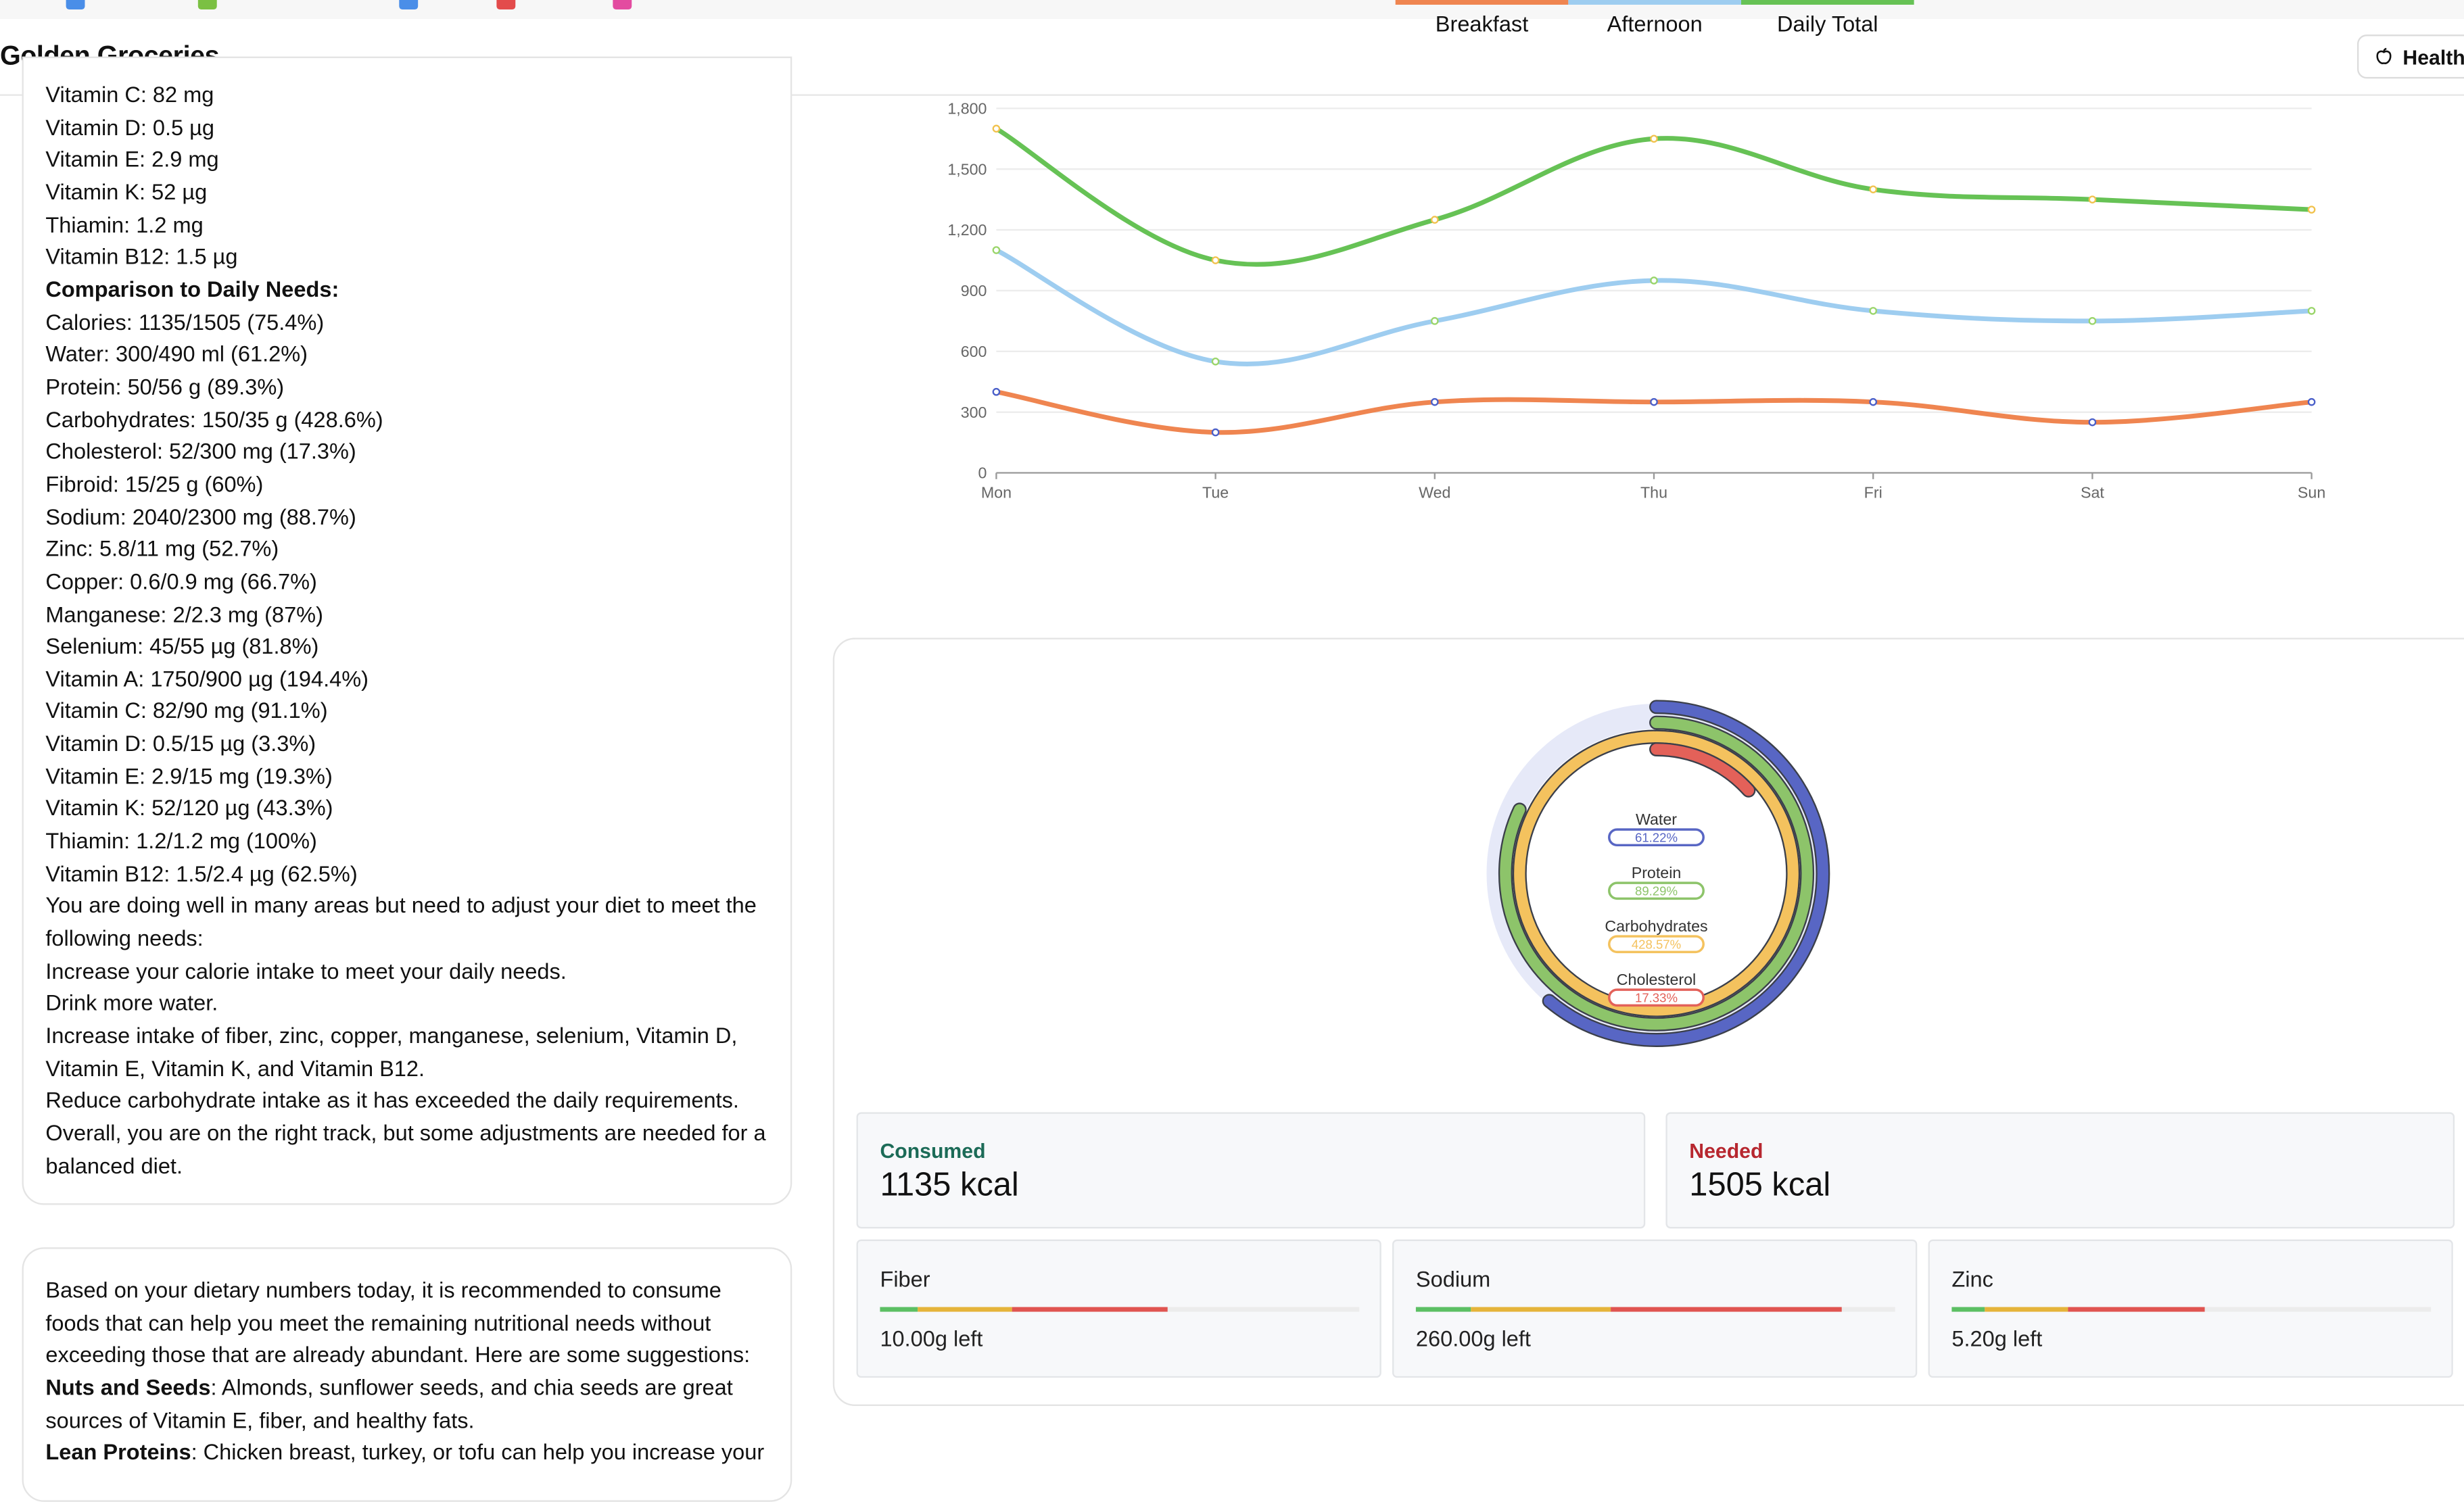 The image size is (2464, 1502). Describe the element at coordinates (974, 412) in the screenshot. I see `y-tick-label: 300` at that location.